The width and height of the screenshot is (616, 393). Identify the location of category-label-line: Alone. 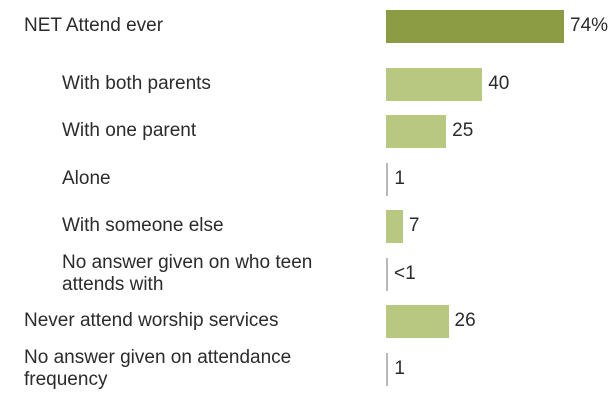
(86, 178).